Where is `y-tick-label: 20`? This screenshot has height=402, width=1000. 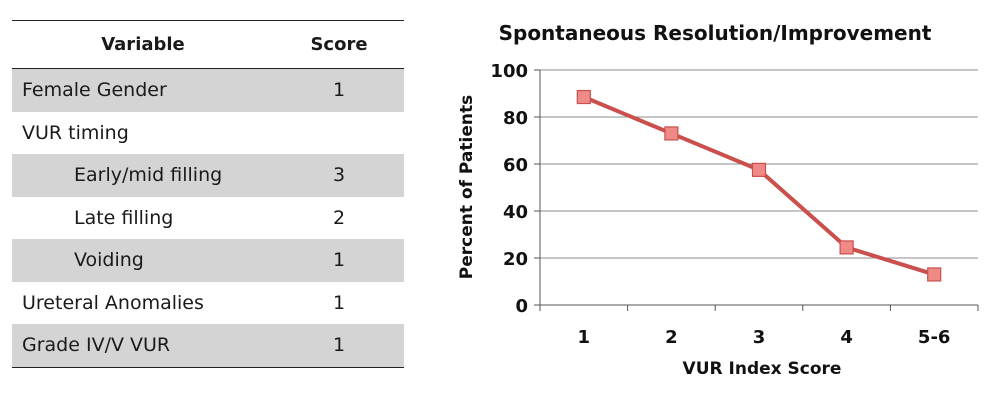
y-tick-label: 20 is located at coordinates (515, 259).